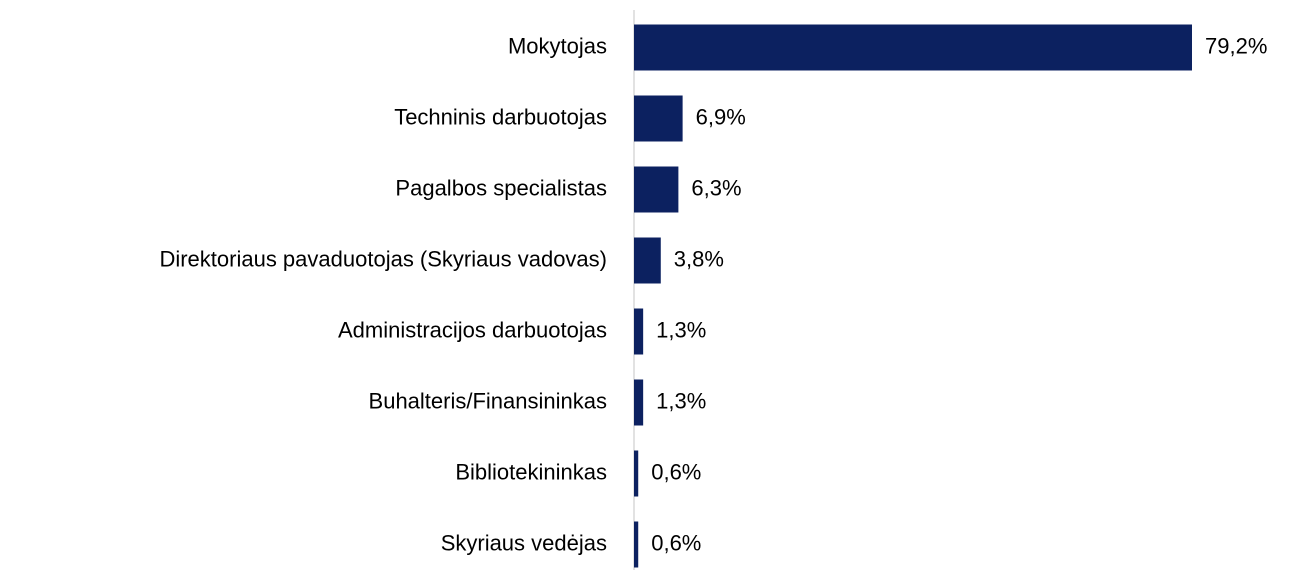 This screenshot has height=572, width=1292. What do you see at coordinates (557, 45) in the screenshot?
I see `category-label: Mokytojas` at bounding box center [557, 45].